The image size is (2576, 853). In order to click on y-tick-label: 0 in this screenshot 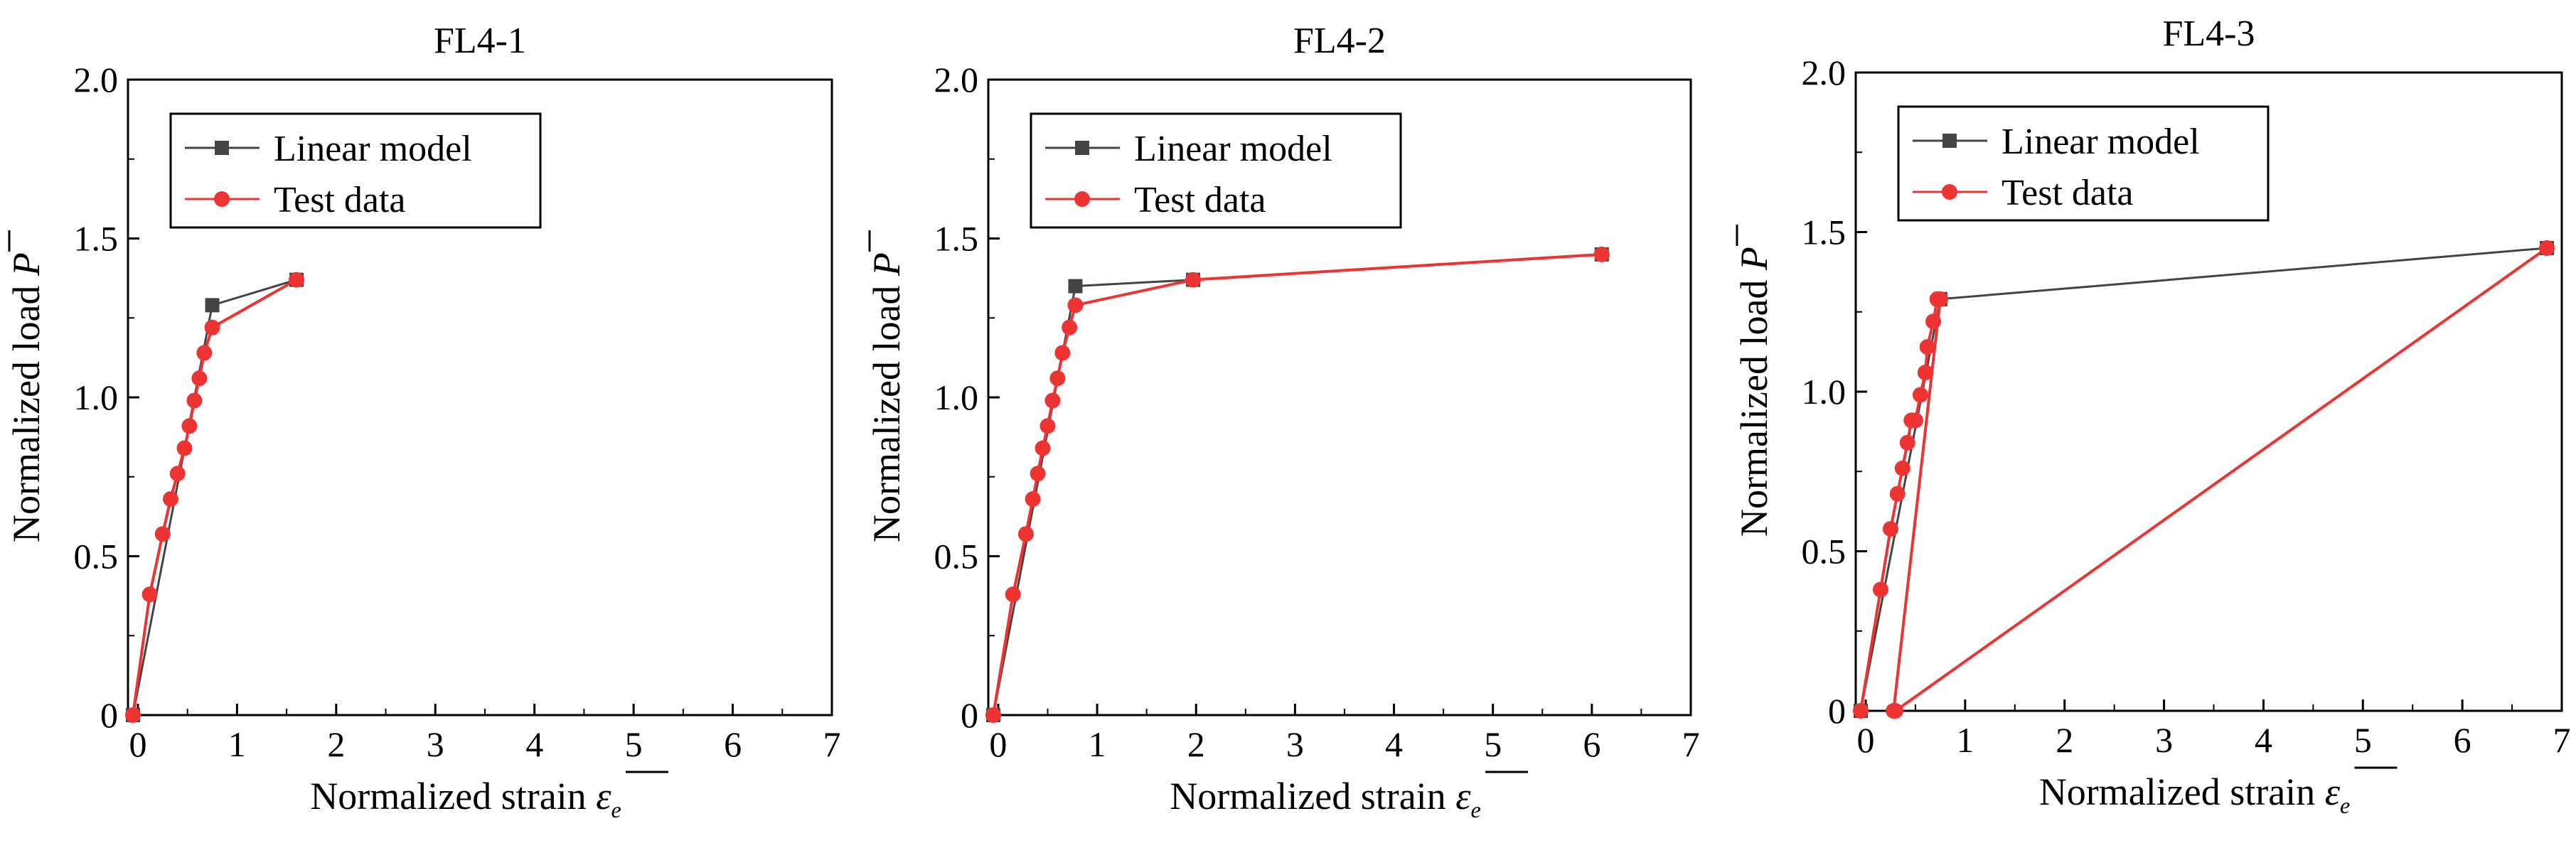, I will do `click(970, 715)`.